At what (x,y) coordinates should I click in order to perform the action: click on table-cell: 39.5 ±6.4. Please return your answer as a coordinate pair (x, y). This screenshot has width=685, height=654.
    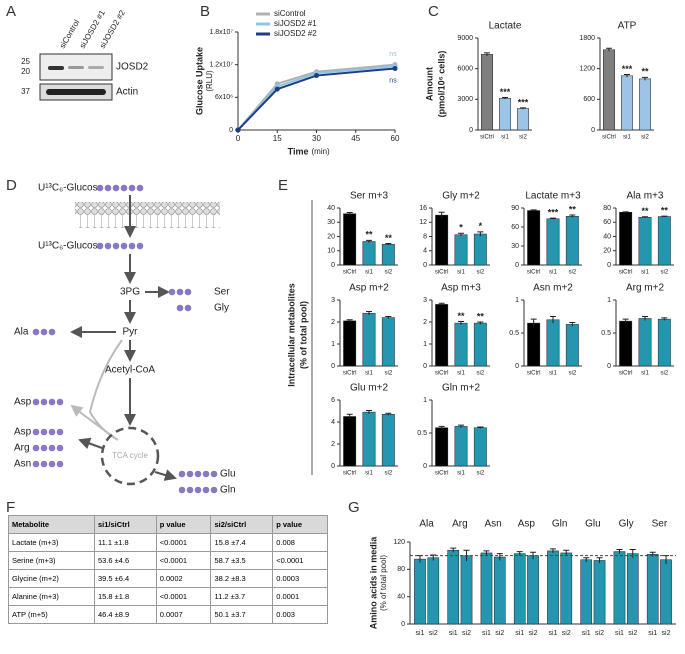
    Looking at the image, I should click on (125, 578).